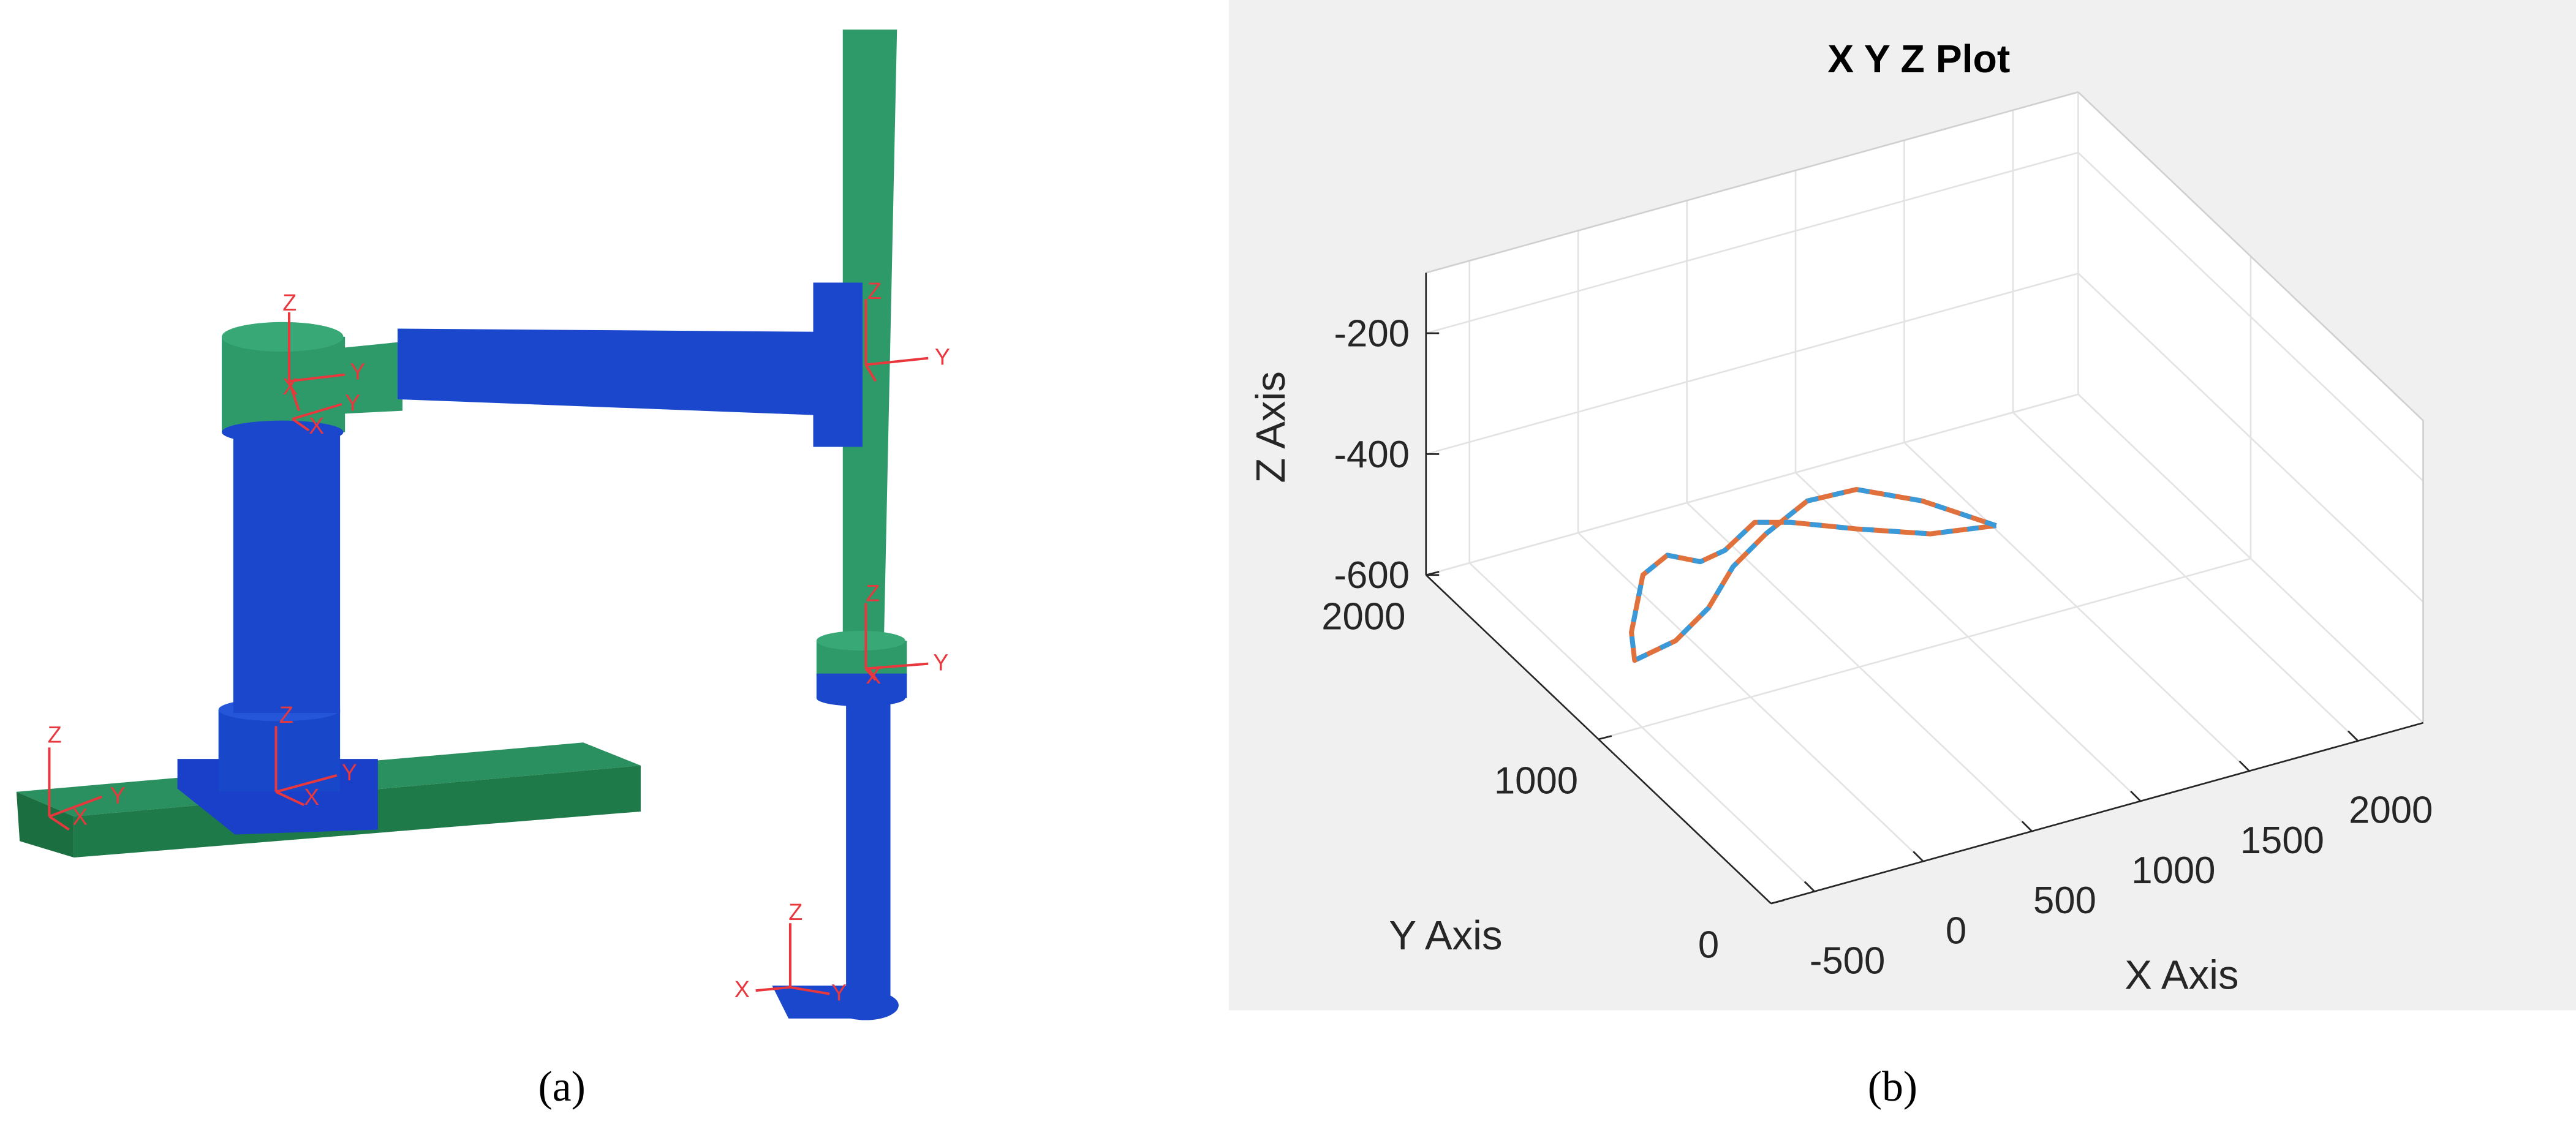 The image size is (2576, 1127). I want to click on column-head-top, so click(283, 337).